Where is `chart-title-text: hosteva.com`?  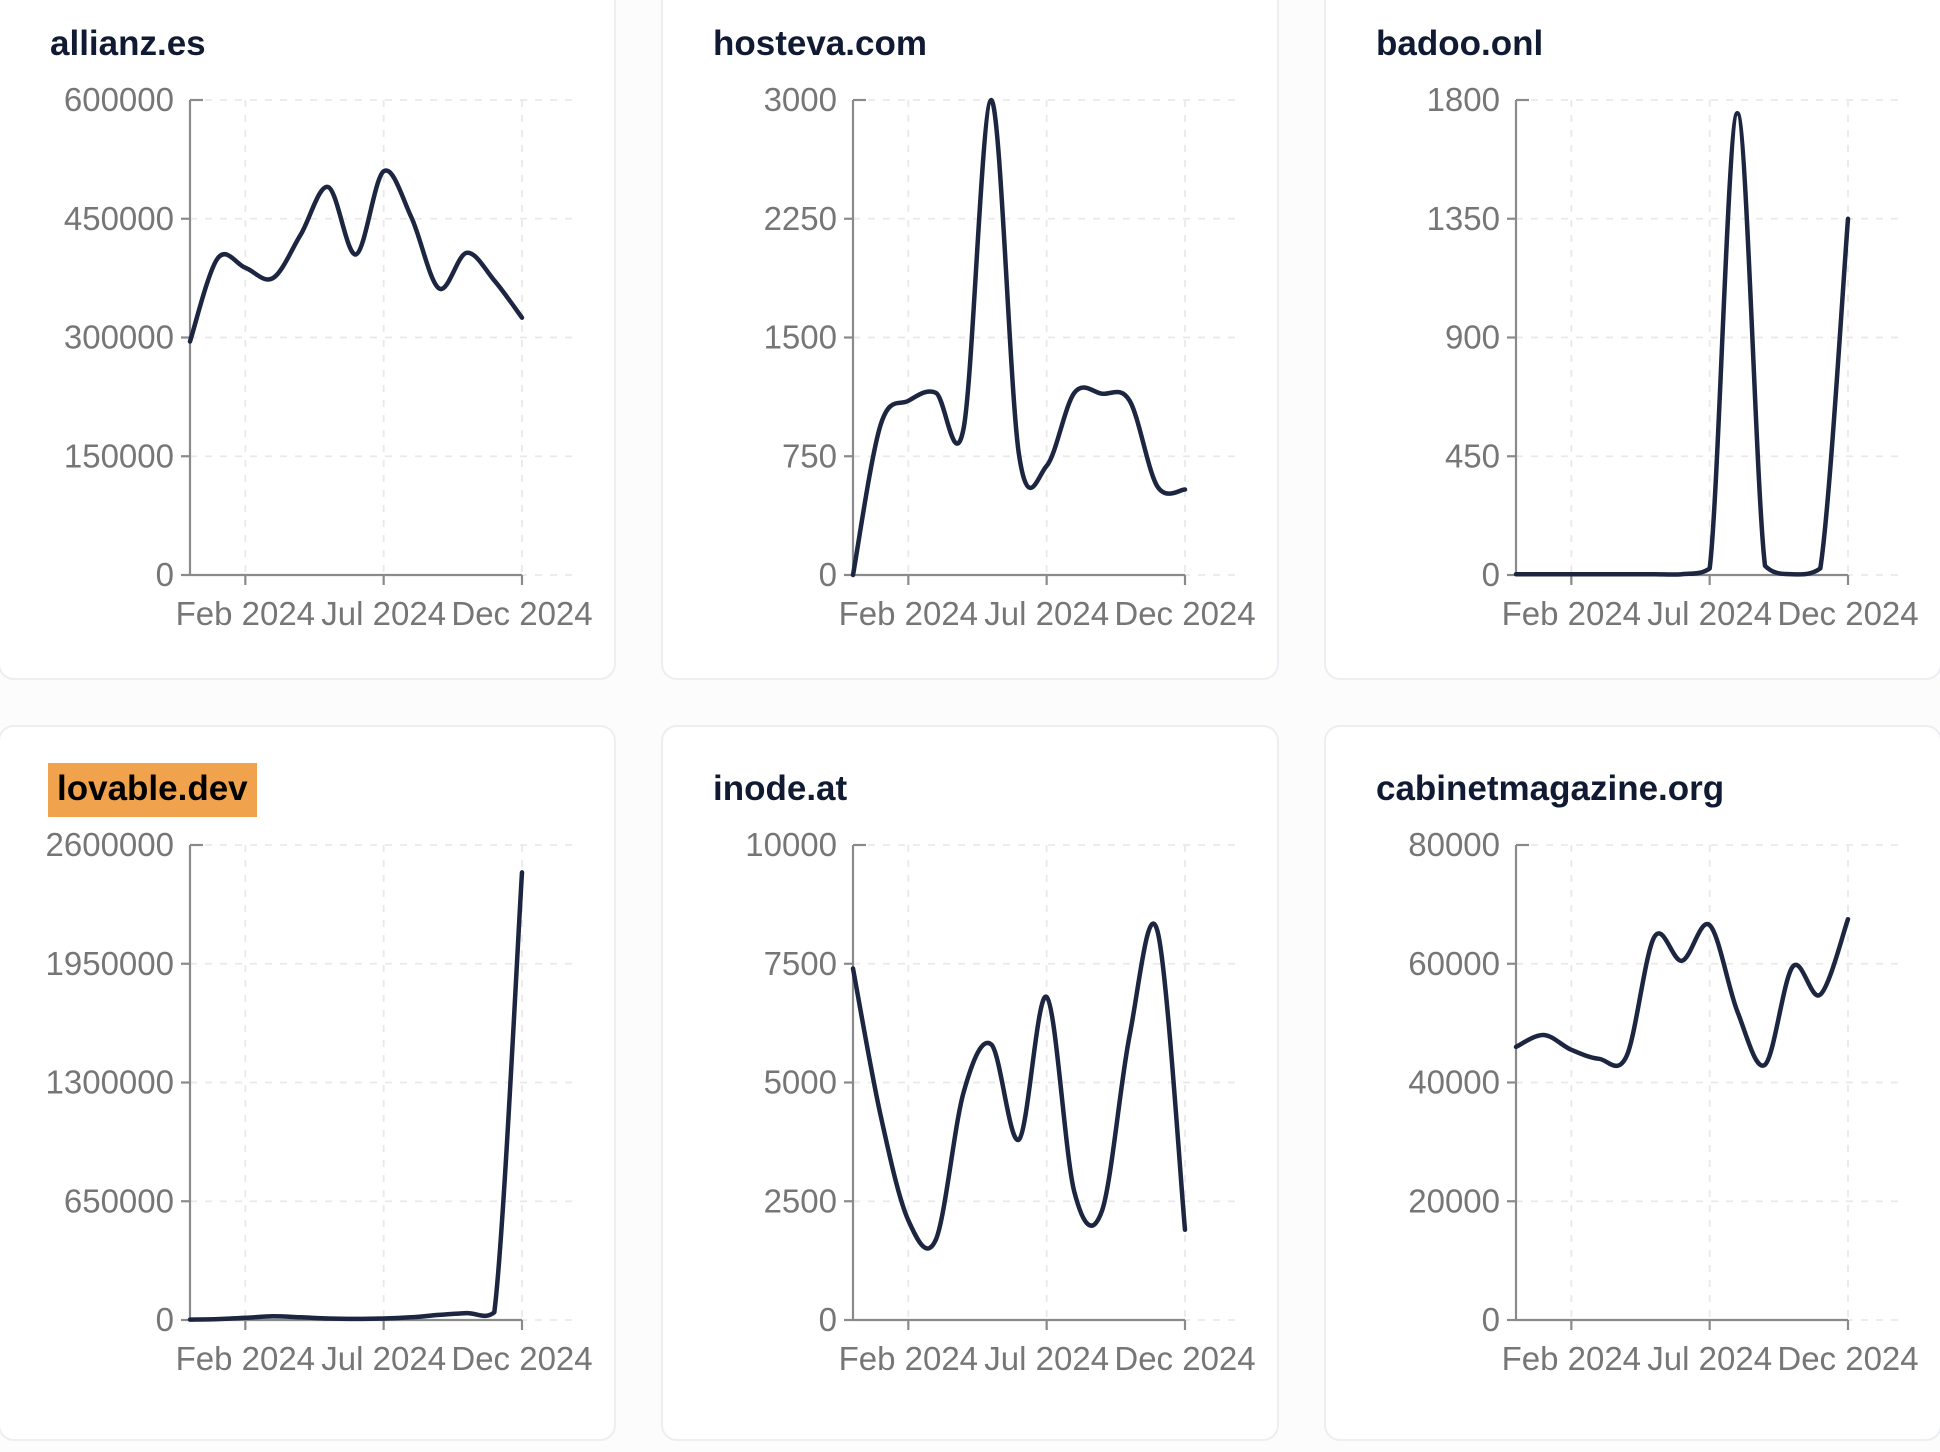 chart-title-text: hosteva.com is located at coordinates (820, 43).